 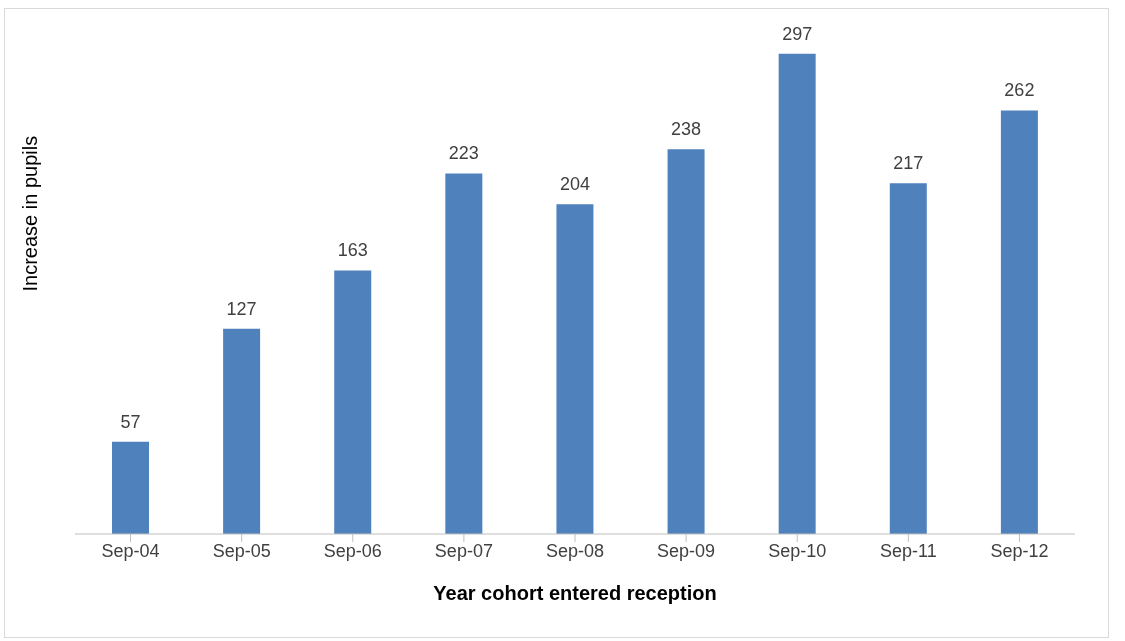 I want to click on data-label: 127, so click(x=241, y=308).